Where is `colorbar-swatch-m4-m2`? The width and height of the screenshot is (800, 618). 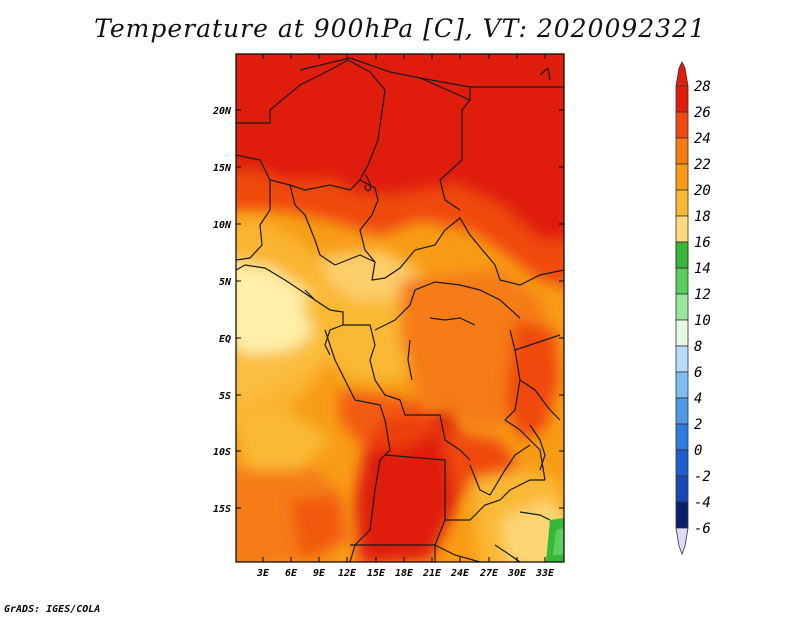
colorbar-swatch-m4-m2 is located at coordinates (682, 489).